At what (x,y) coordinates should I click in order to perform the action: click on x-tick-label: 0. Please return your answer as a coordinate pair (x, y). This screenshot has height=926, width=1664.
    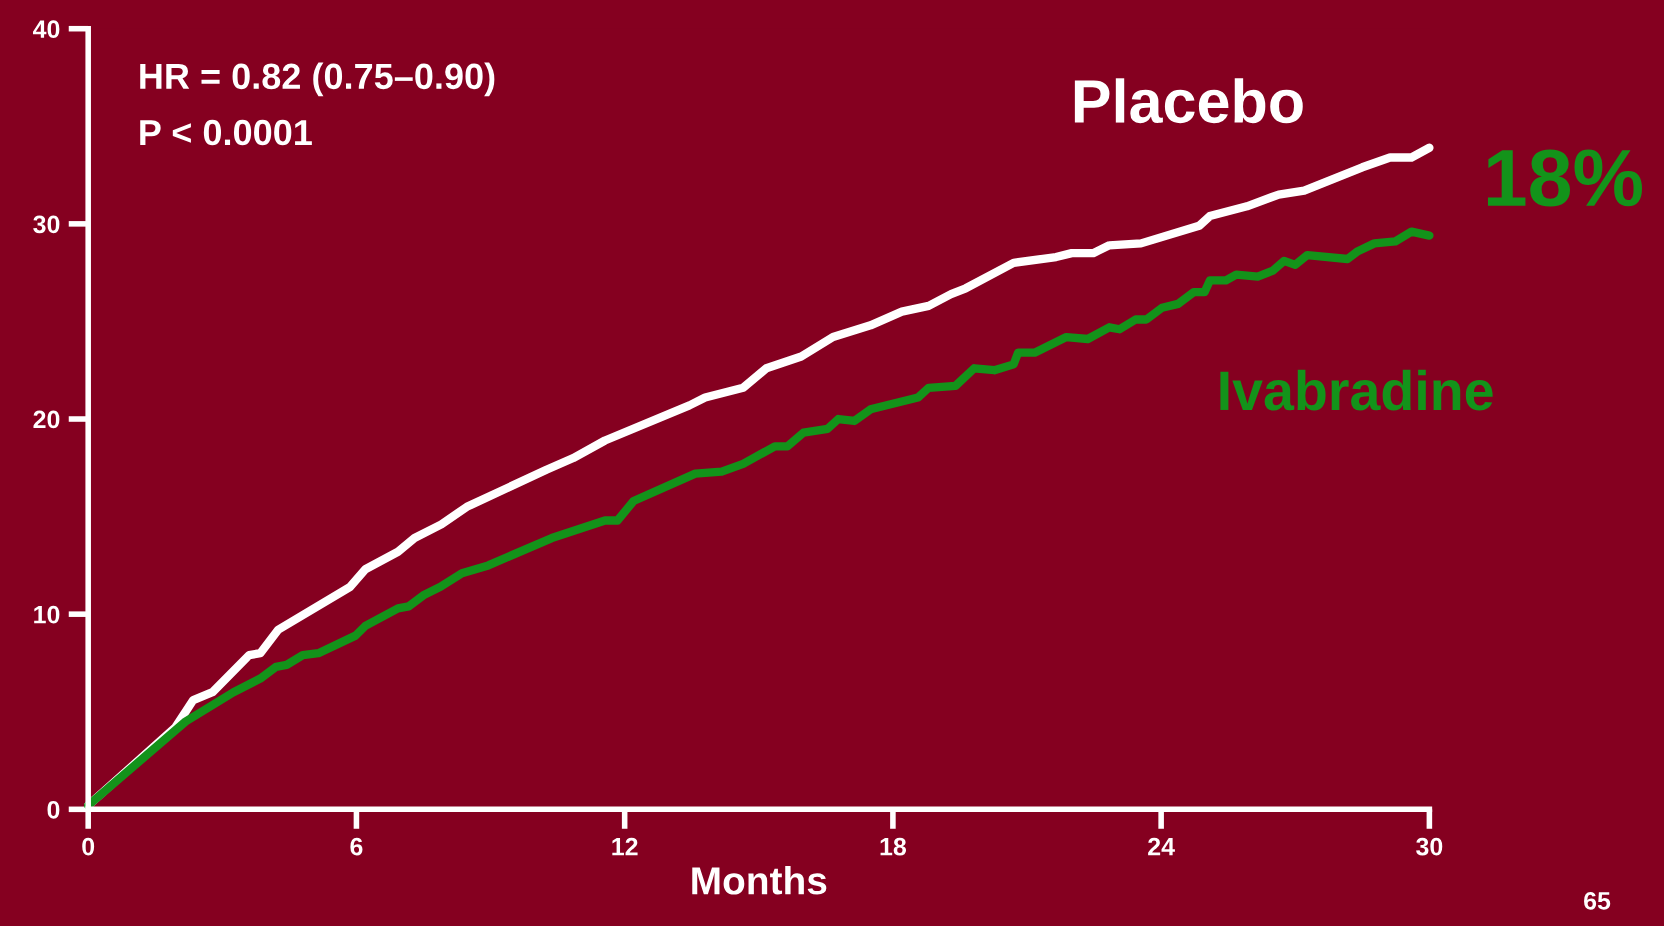
    Looking at the image, I should click on (88, 846).